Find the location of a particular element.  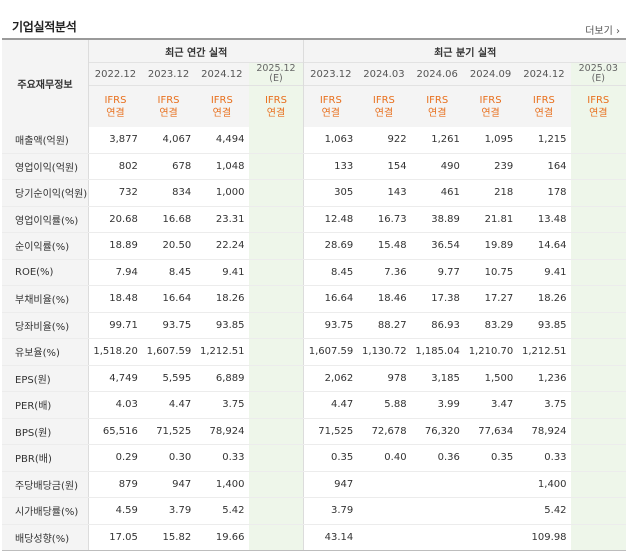

table-cell: 490 is located at coordinates (437, 166).